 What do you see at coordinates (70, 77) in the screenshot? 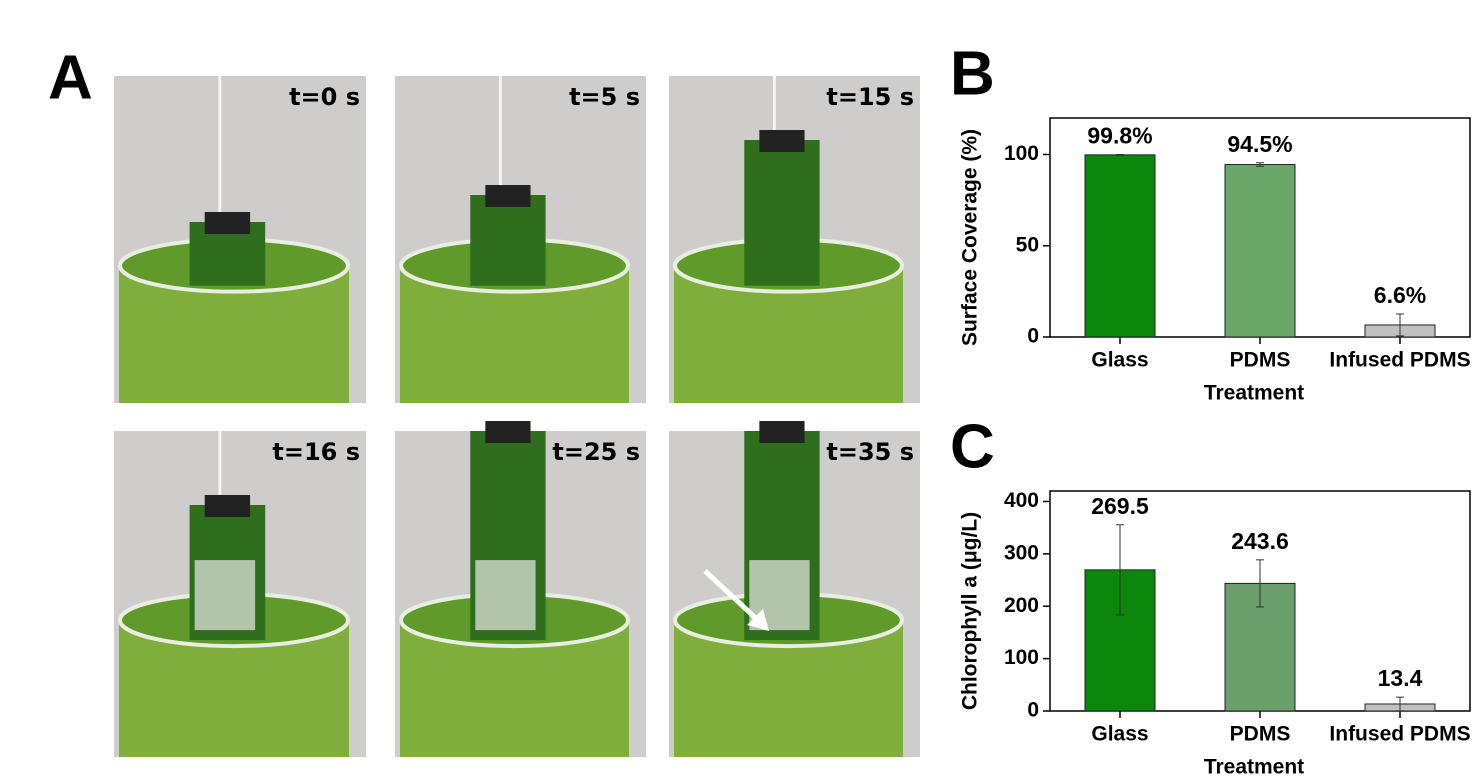
I see `panel-label: A` at bounding box center [70, 77].